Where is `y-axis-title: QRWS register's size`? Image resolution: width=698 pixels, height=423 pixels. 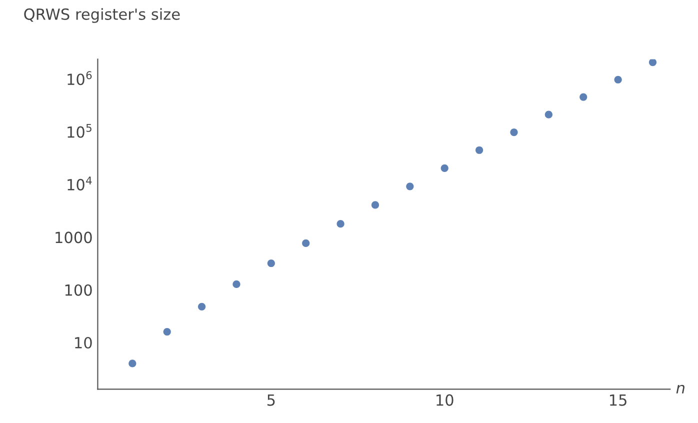
y-axis-title: QRWS register's size is located at coordinates (102, 15).